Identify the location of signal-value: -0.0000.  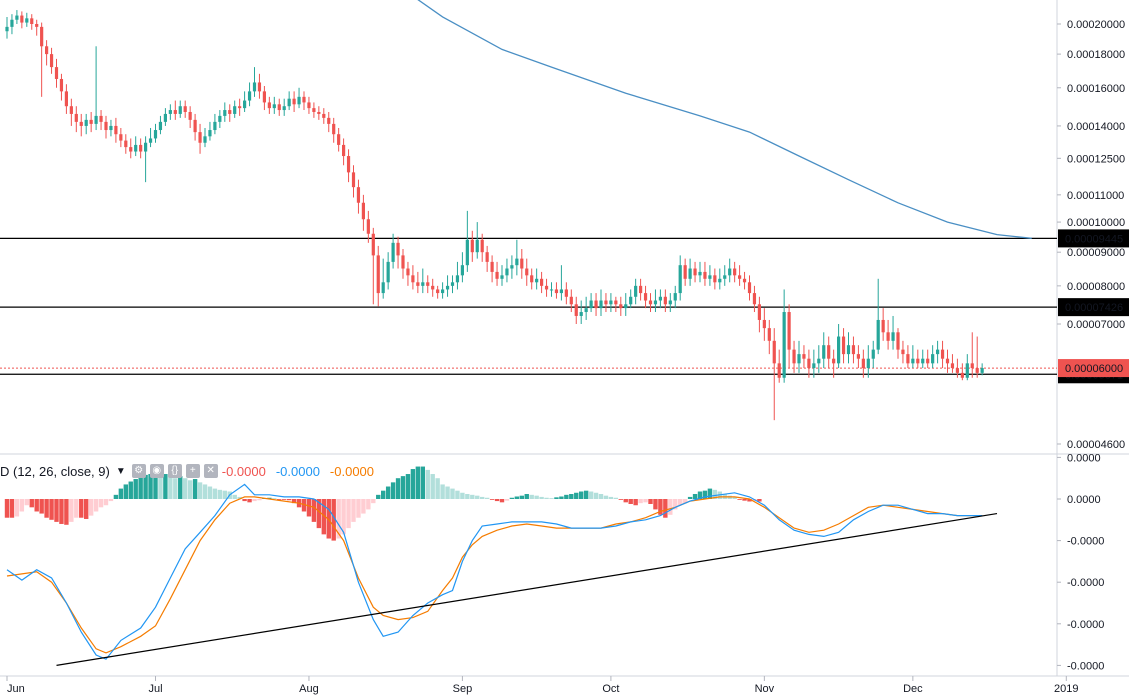
(297, 471).